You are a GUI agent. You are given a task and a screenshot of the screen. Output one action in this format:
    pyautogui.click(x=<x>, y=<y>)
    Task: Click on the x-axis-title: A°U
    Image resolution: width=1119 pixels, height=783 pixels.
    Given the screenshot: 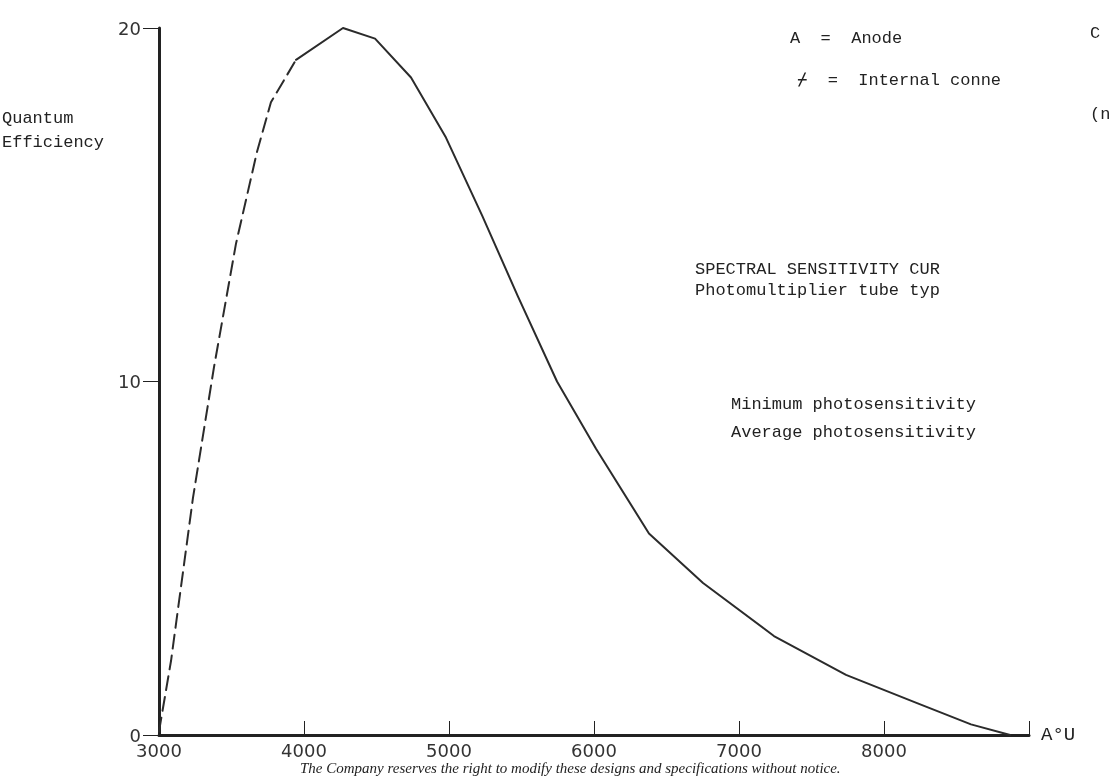 What is the action you would take?
    pyautogui.click(x=1058, y=735)
    